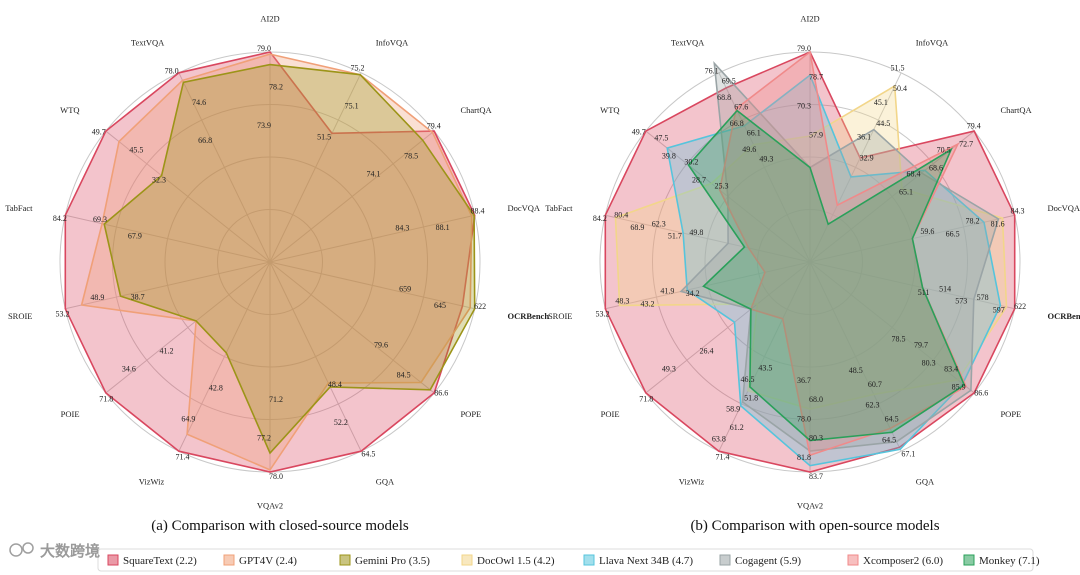 The width and height of the screenshot is (1080, 575). What do you see at coordinates (999, 309) in the screenshot?
I see `value-label: 597` at bounding box center [999, 309].